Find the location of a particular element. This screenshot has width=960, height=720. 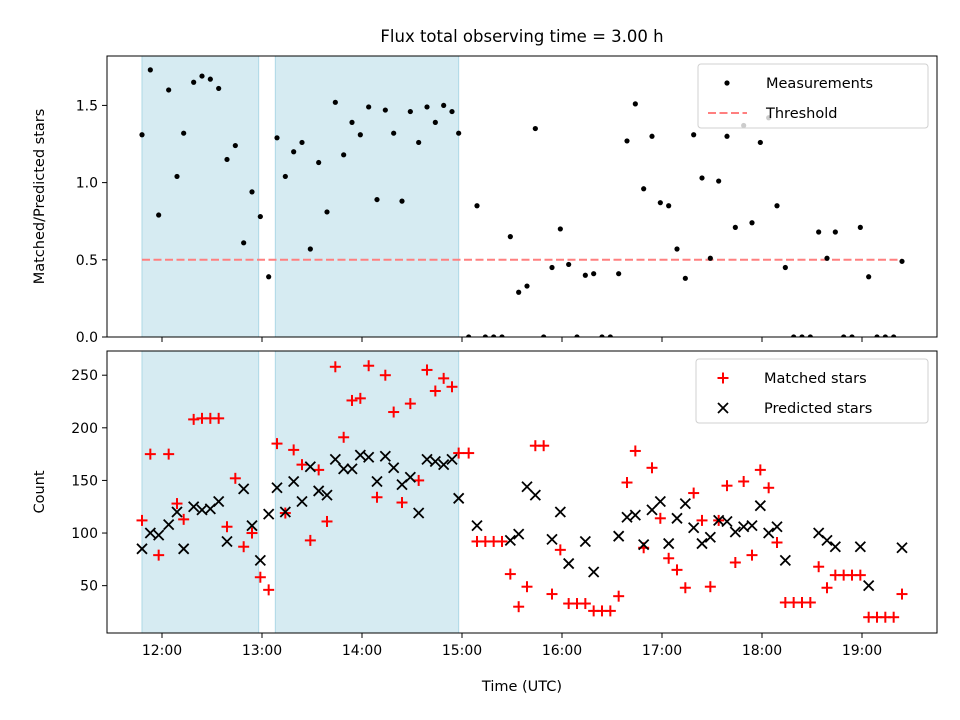

y-tick-label: 200 is located at coordinates (84, 429).